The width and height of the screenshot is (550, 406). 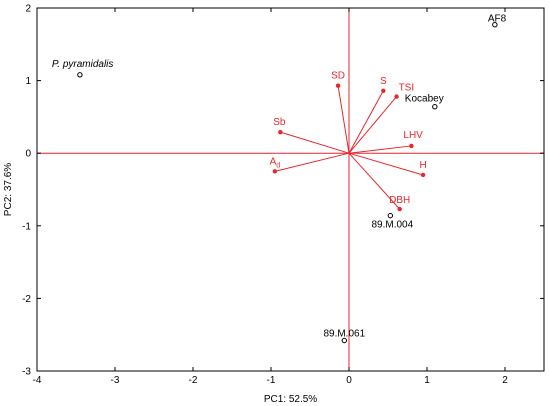 I want to click on observation-label-p-pyramidalis: P. pyramidalis, so click(x=83, y=64).